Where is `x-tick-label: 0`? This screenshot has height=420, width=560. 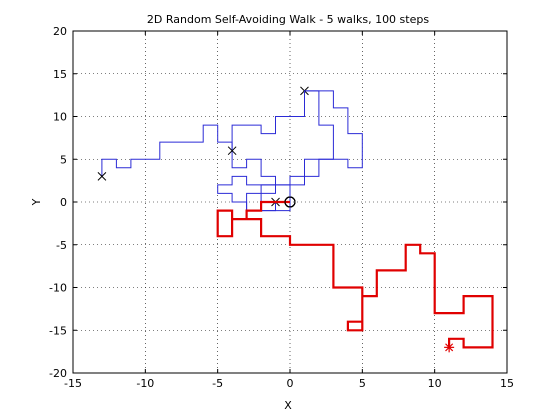
x-tick-label: 0 is located at coordinates (290, 383).